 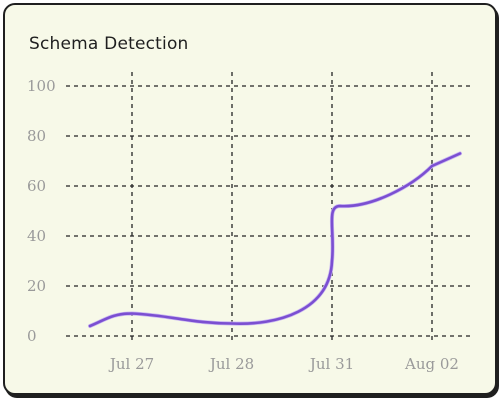 I want to click on y-axis: 0 20 40 60 80 100, so click(x=41, y=211).